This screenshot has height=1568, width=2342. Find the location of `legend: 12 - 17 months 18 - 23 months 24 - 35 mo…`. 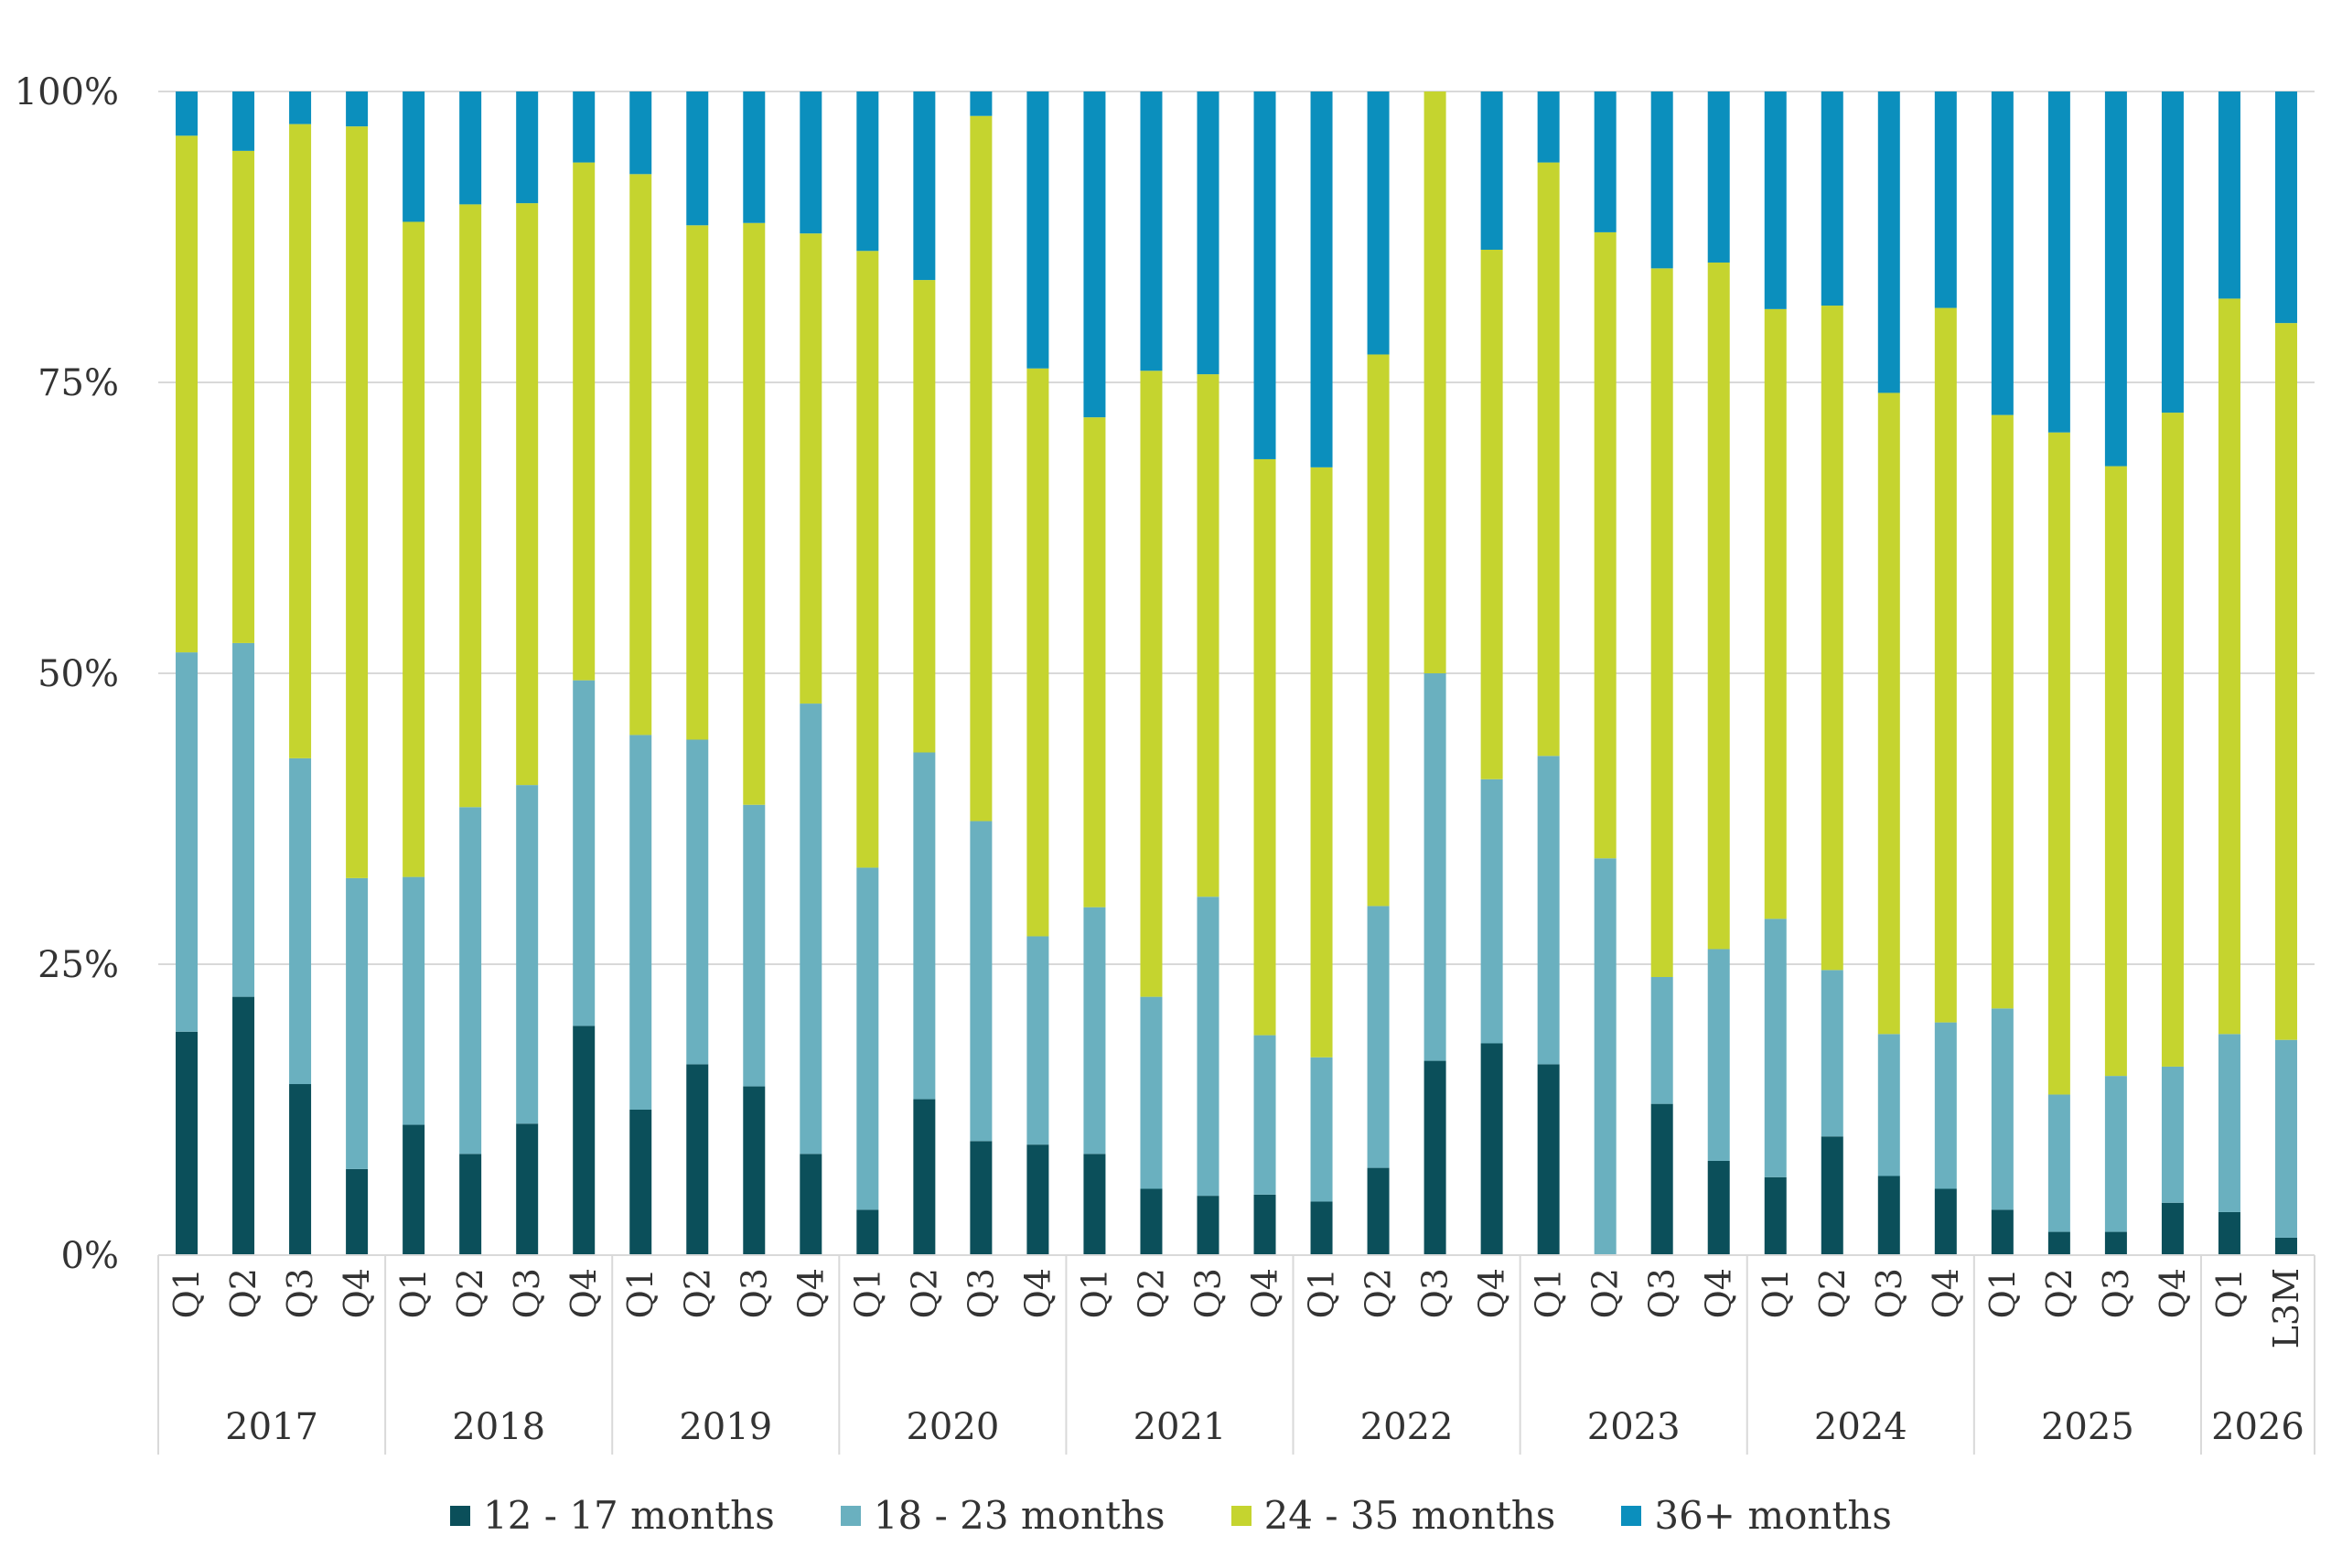

legend: 12 - 17 months 18 - 23 months 24 - 35 mo… is located at coordinates (1171, 1515).